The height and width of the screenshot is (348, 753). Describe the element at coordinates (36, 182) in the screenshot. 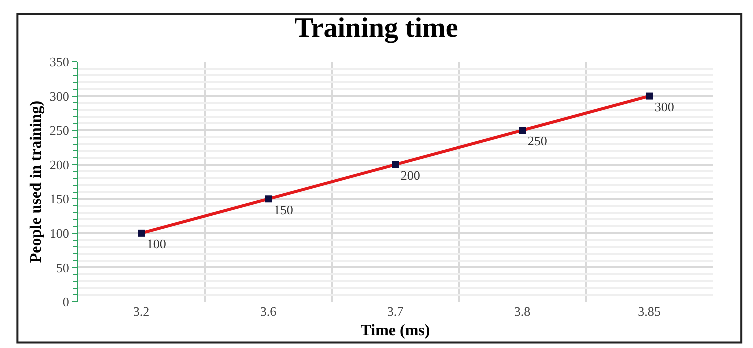

I see `y-axis-title: People used in training)` at that location.